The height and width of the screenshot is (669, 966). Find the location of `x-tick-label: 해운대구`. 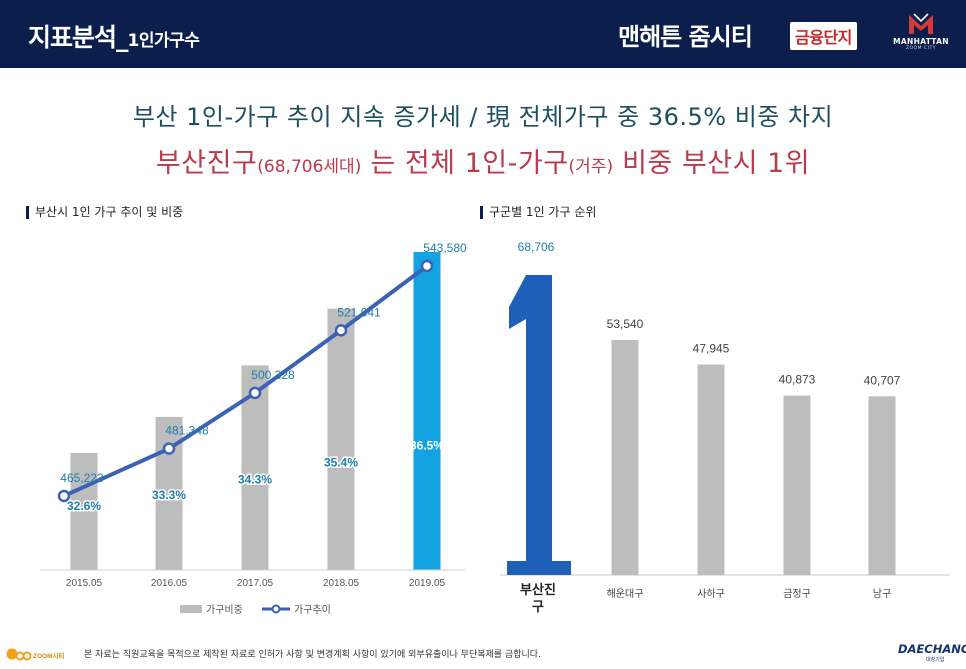

x-tick-label: 해운대구 is located at coordinates (625, 593).